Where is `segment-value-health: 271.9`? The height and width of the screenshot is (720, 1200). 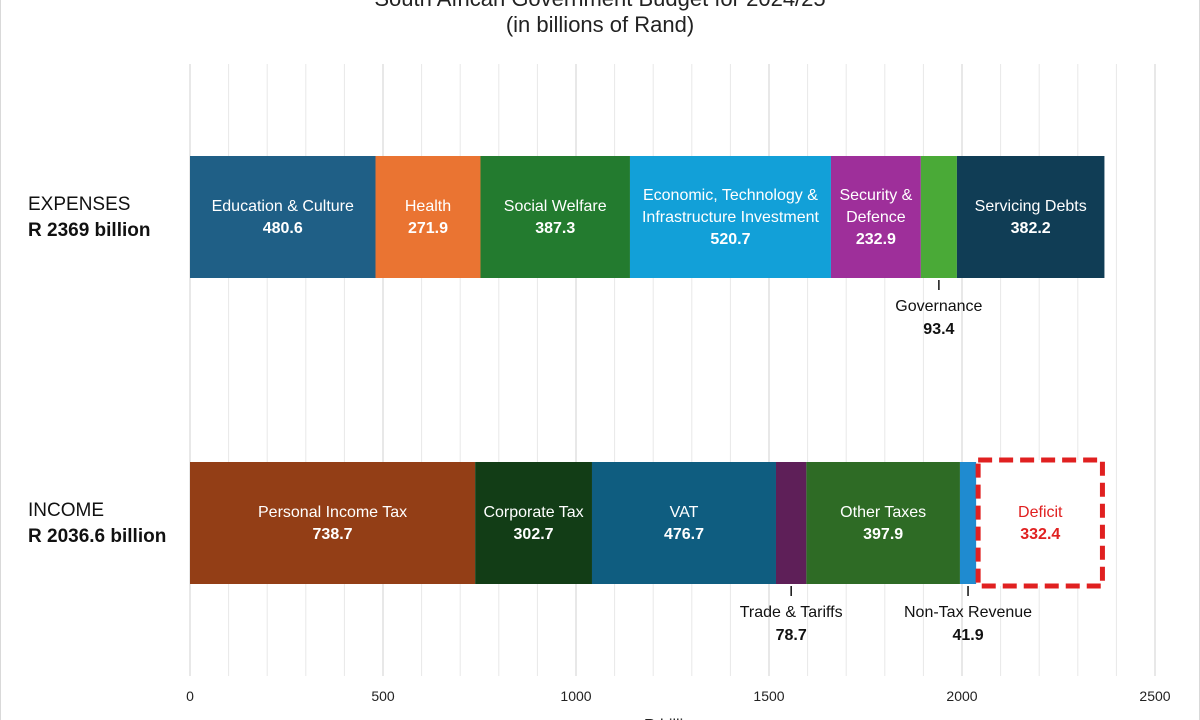
segment-value-health: 271.9 is located at coordinates (428, 228).